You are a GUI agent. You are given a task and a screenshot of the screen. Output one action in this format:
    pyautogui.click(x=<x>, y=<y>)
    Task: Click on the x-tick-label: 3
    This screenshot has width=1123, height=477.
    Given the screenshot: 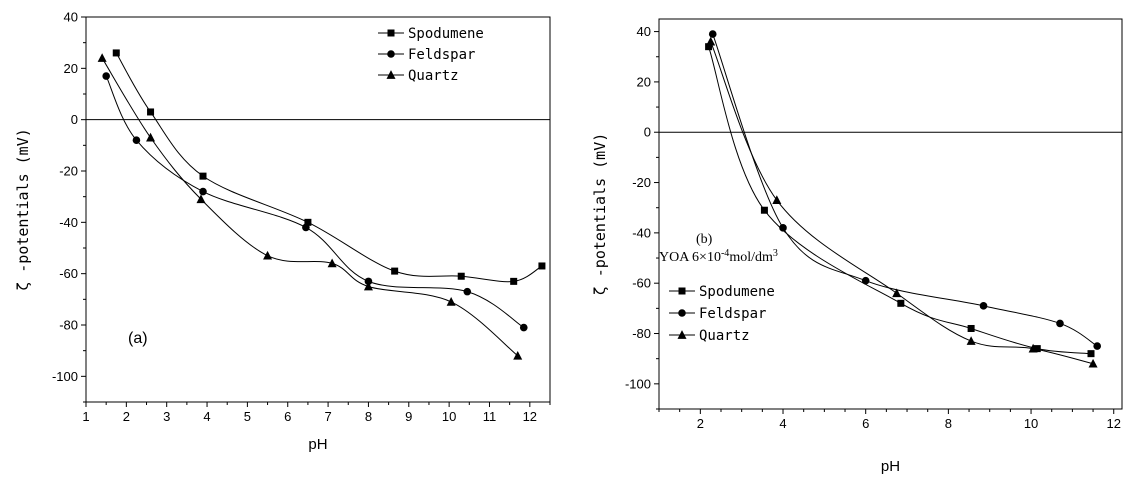 What is the action you would take?
    pyautogui.click(x=166, y=416)
    